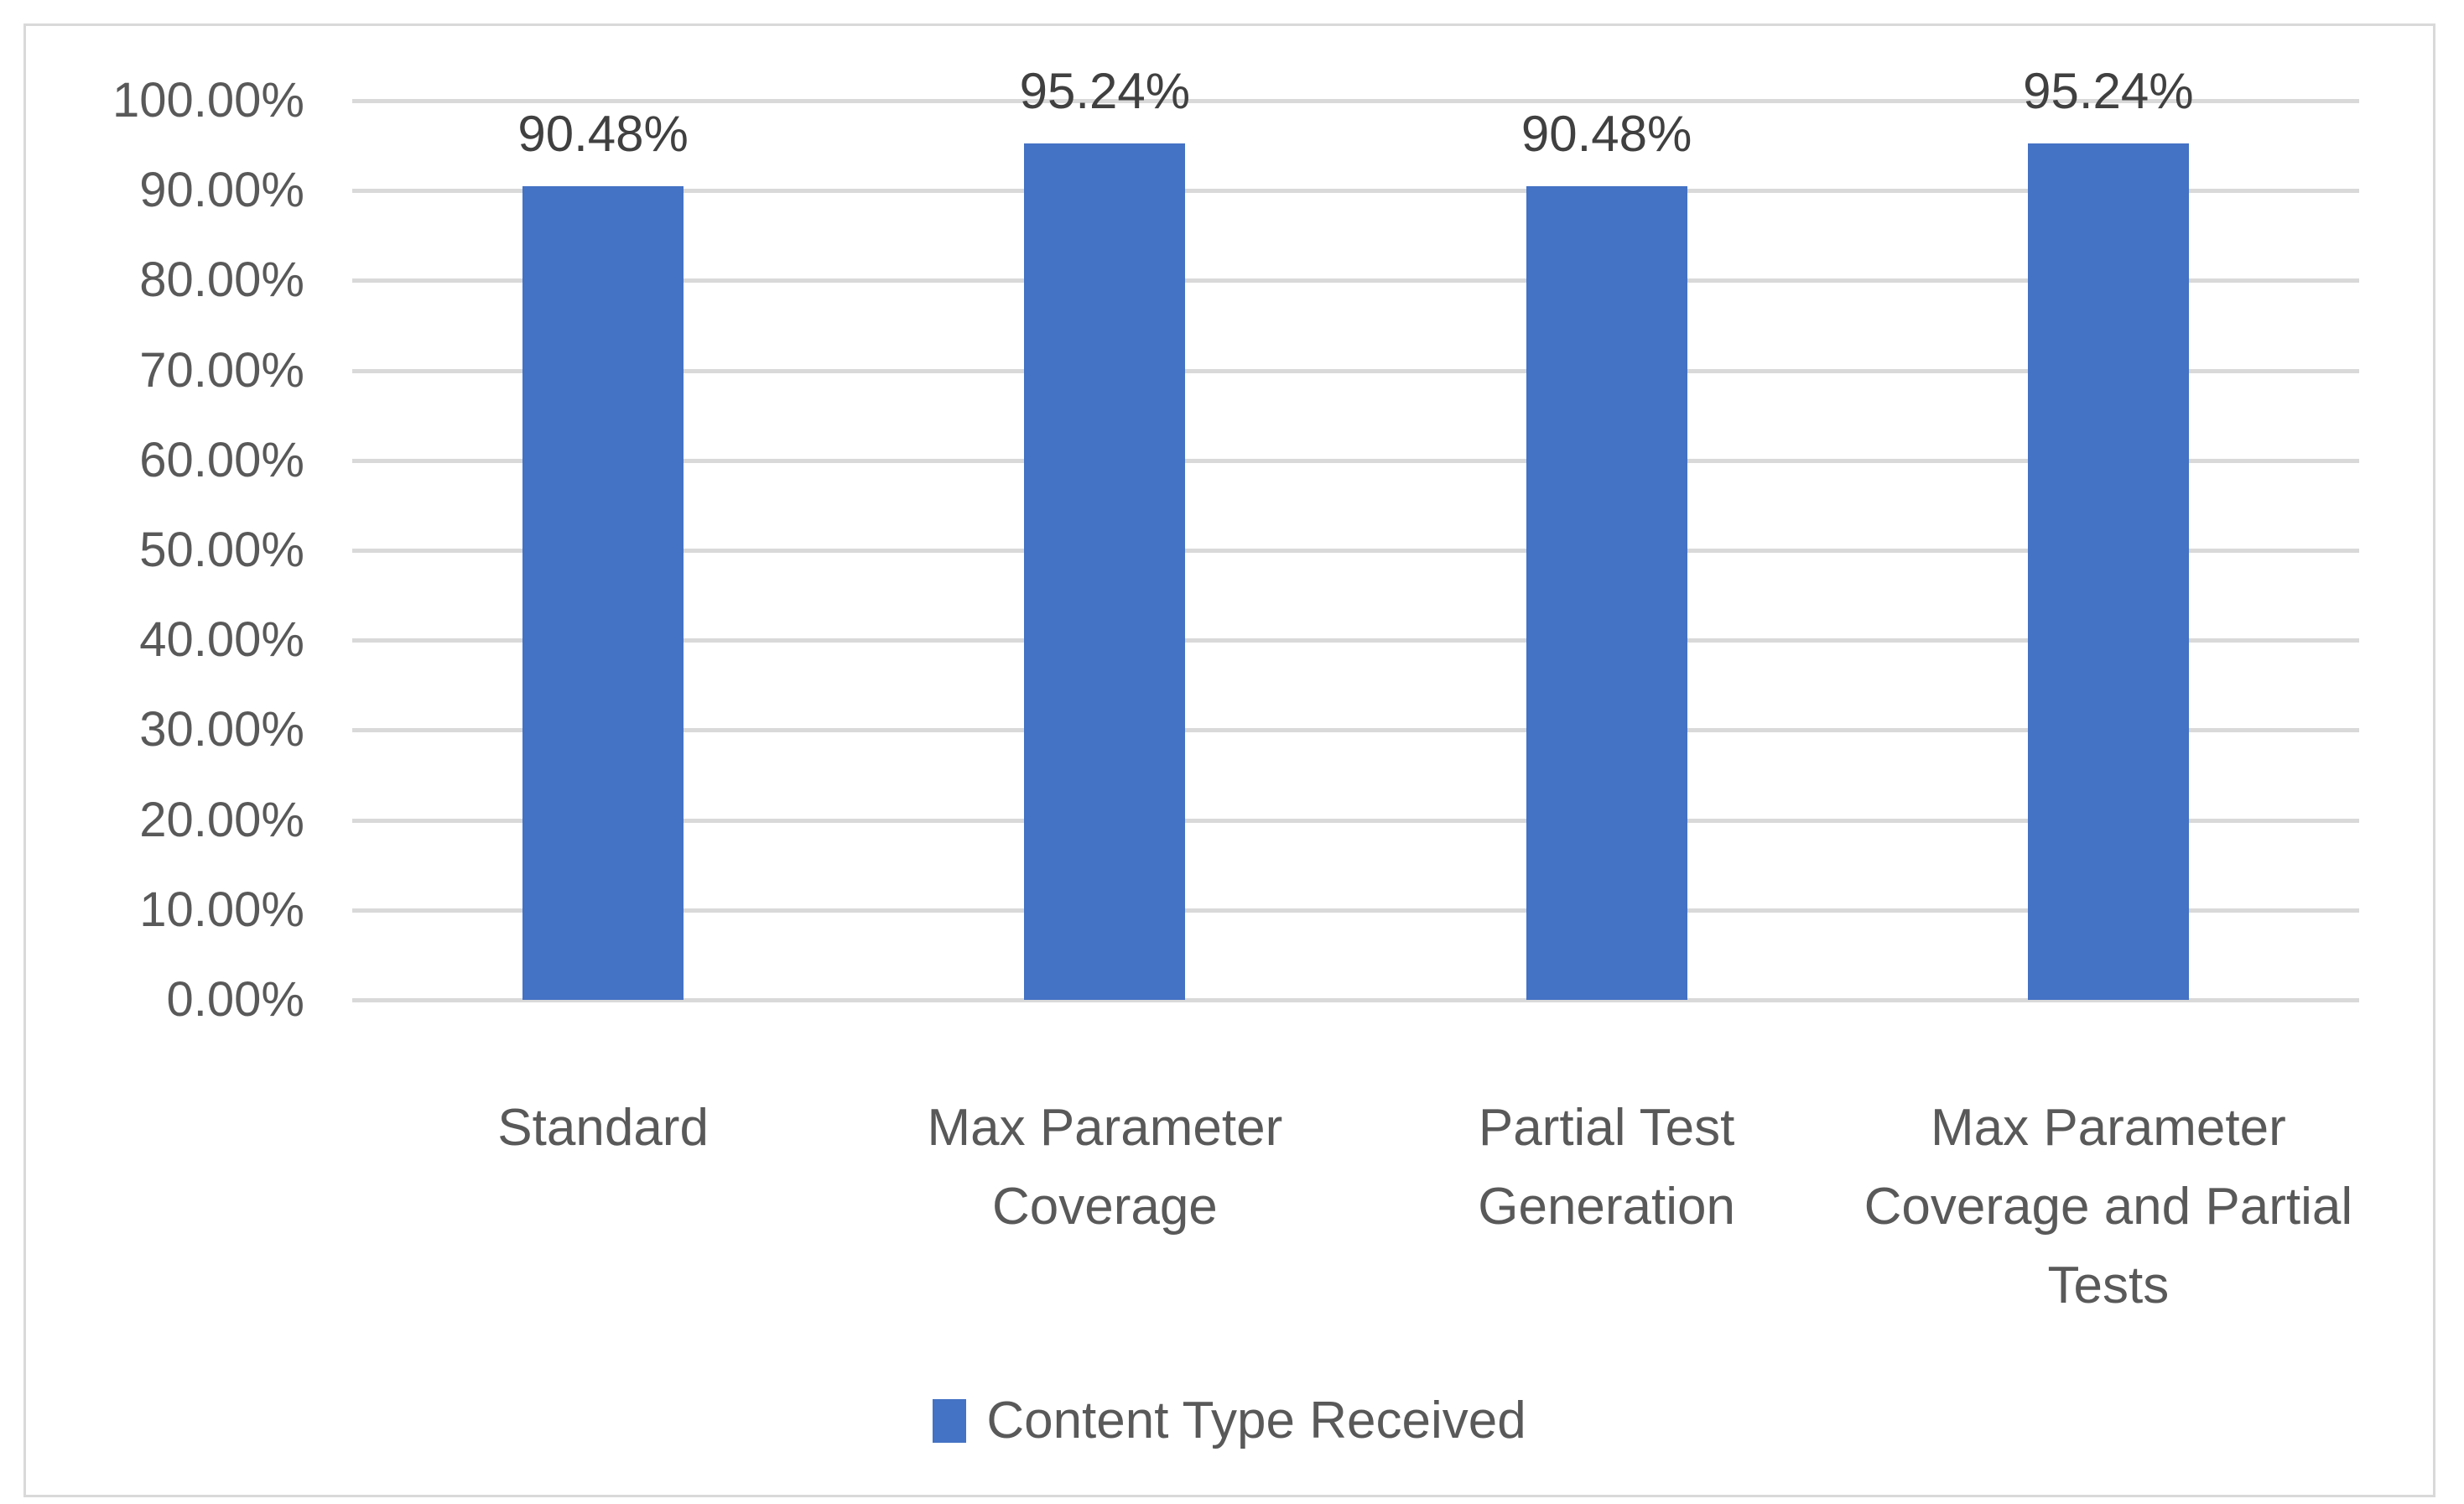  I want to click on legend-label: Content Type Received, so click(1256, 1420).